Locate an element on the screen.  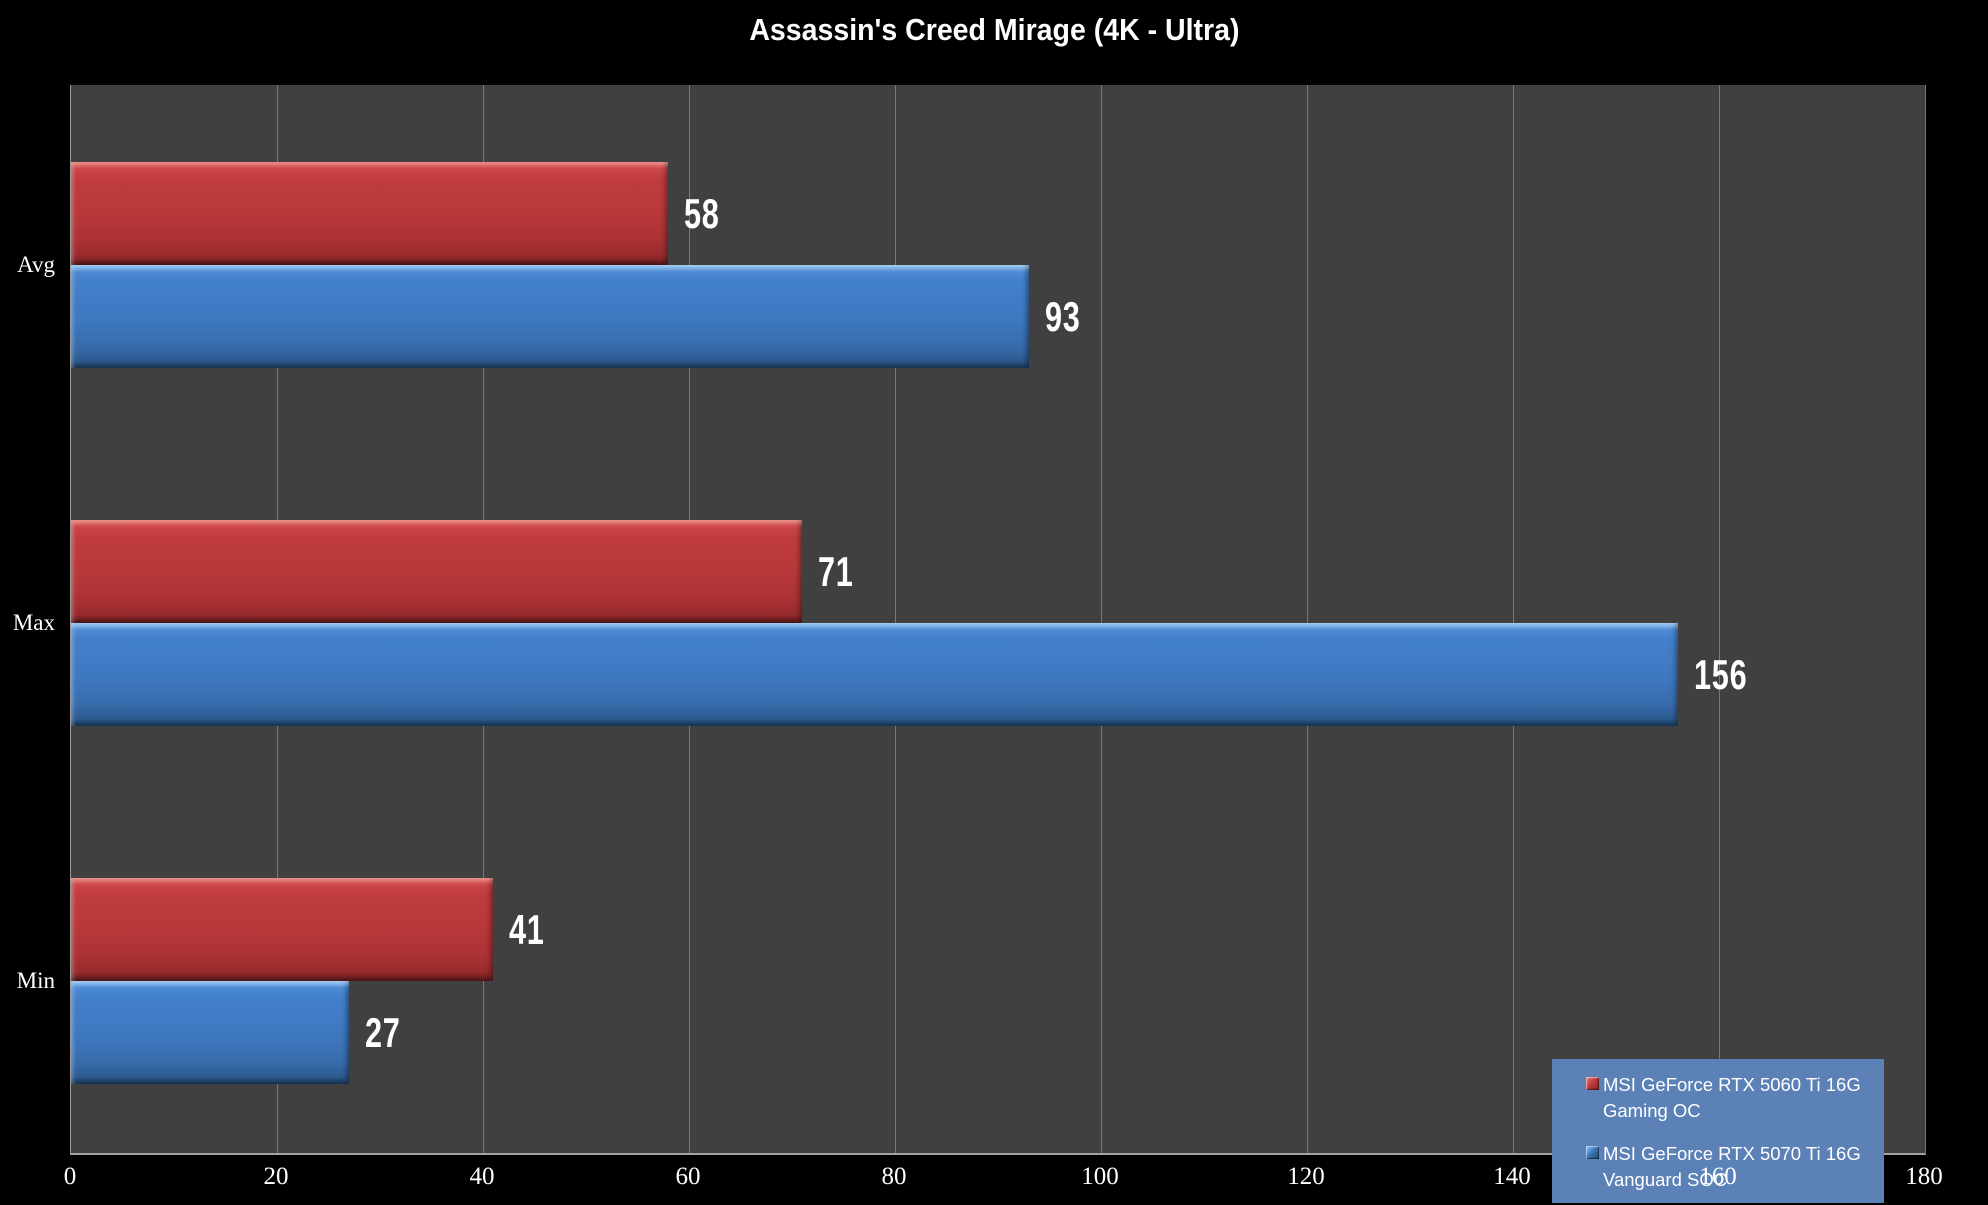
legend-item: MSI GeForce RTX 5060 Ti 16G Gaming OC is located at coordinates (1732, 1098).